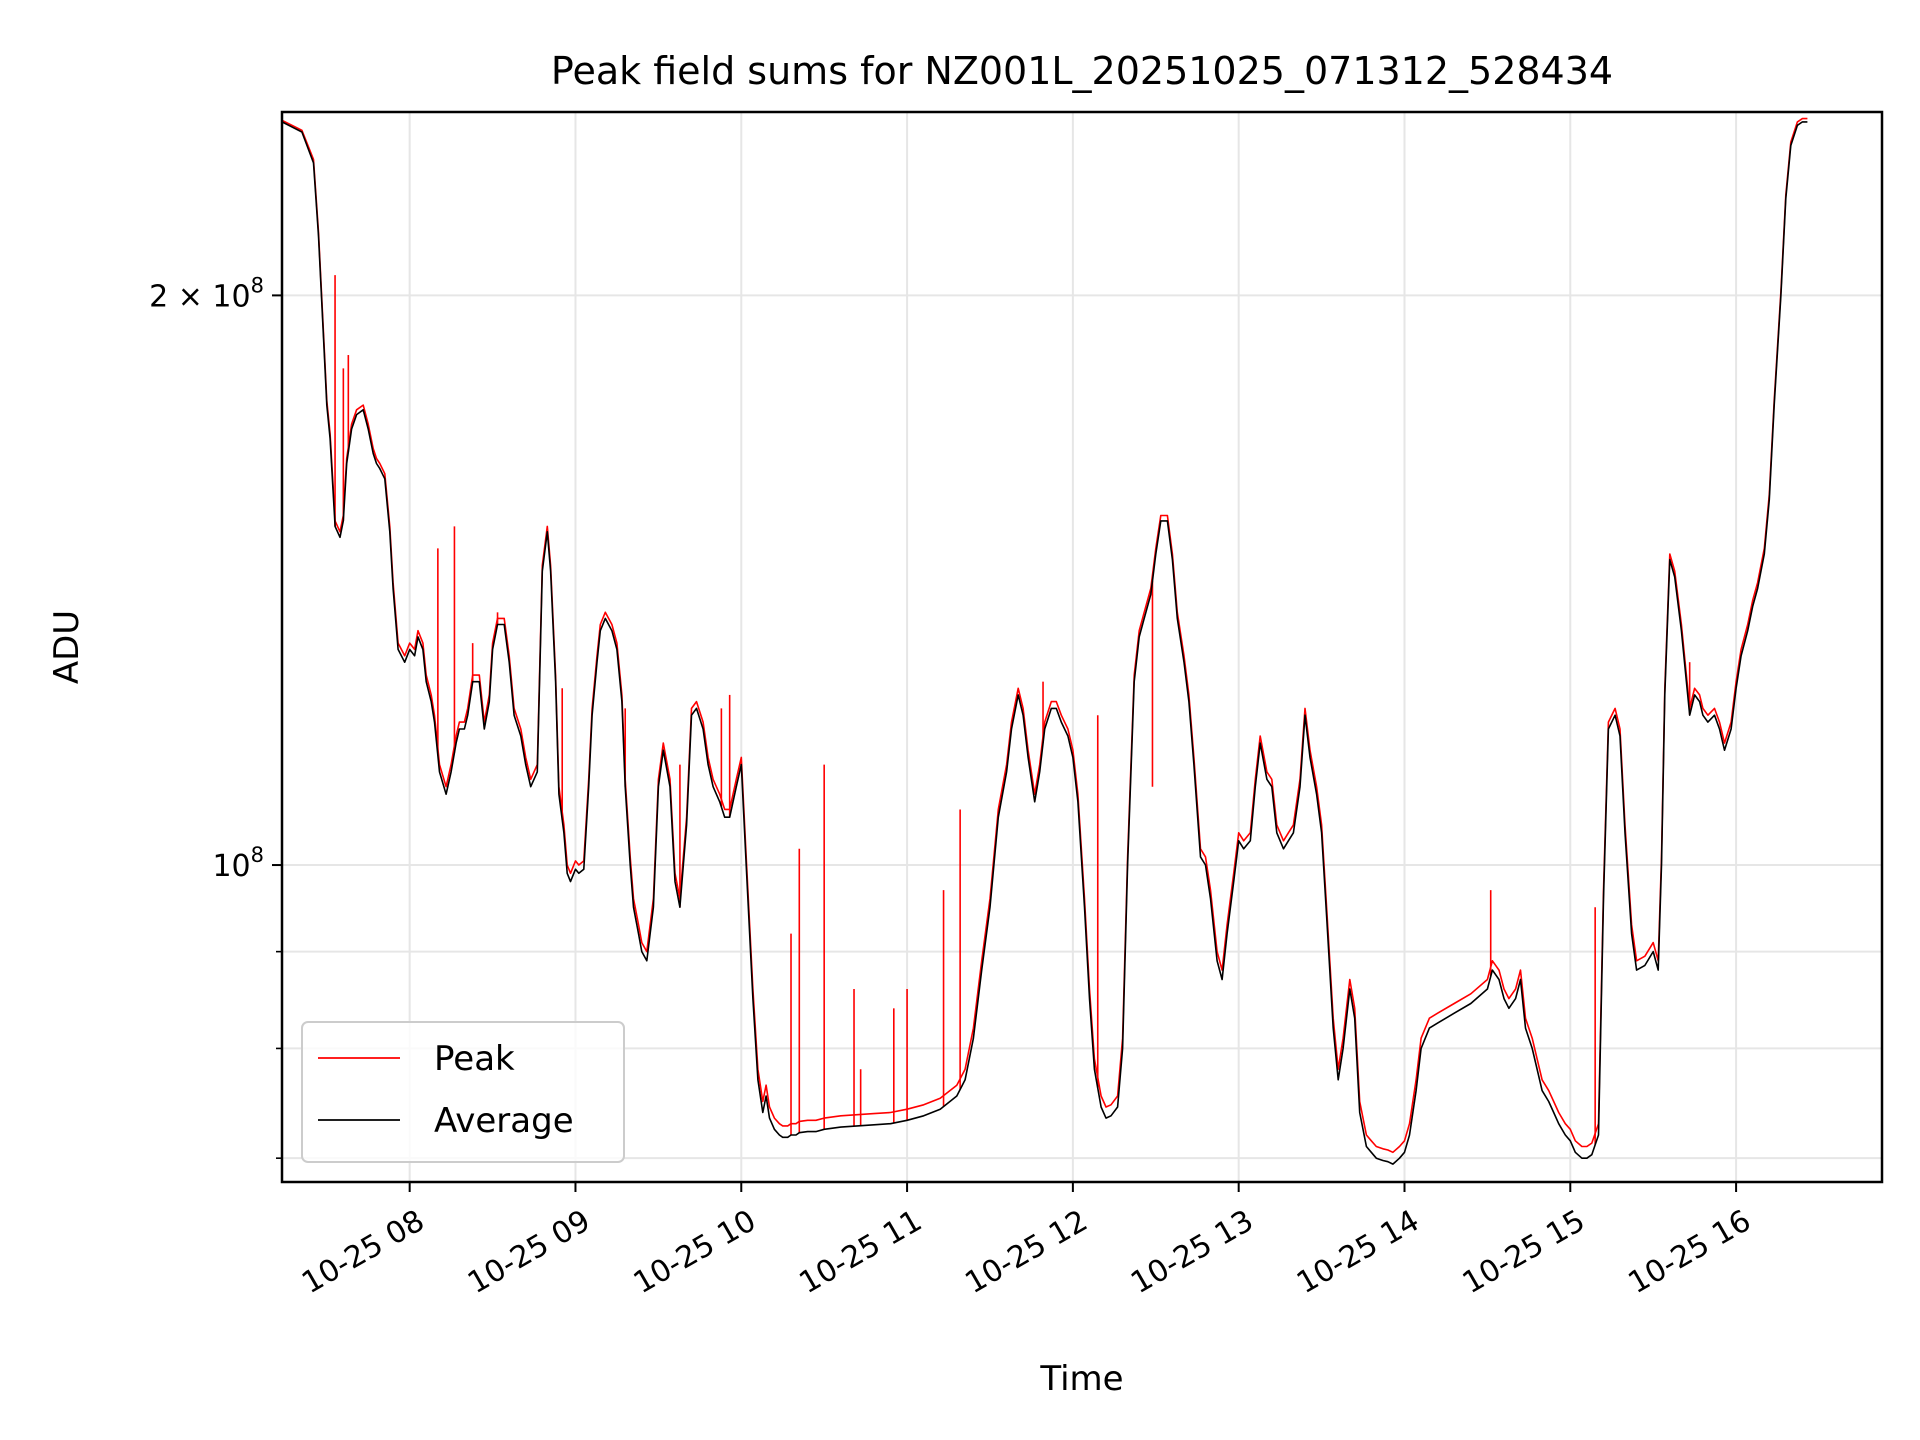  What do you see at coordinates (861, 1252) in the screenshot?
I see `x-tick-label: 10-25 11` at bounding box center [861, 1252].